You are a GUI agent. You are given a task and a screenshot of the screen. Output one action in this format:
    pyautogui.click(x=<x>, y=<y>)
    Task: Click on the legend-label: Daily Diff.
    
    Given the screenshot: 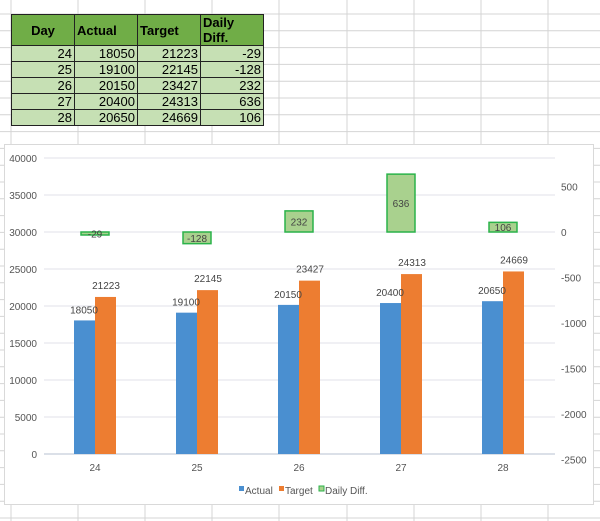 What is the action you would take?
    pyautogui.click(x=346, y=491)
    